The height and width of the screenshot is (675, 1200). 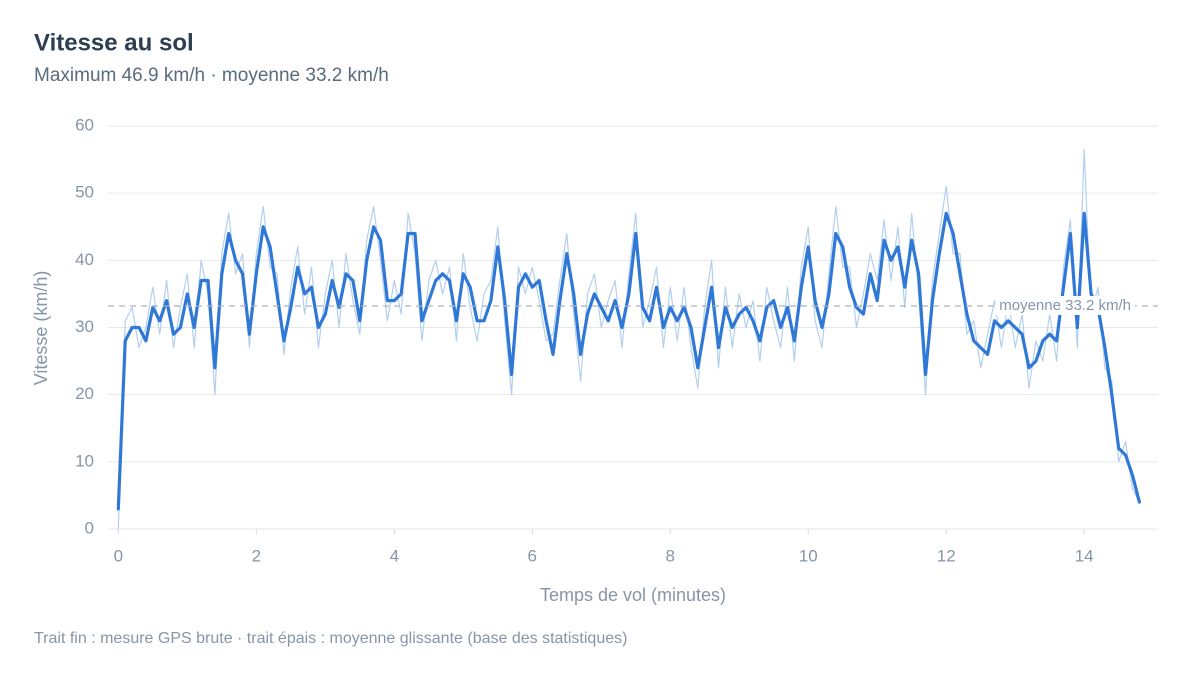 I want to click on x-tick-label: 10, so click(x=808, y=555).